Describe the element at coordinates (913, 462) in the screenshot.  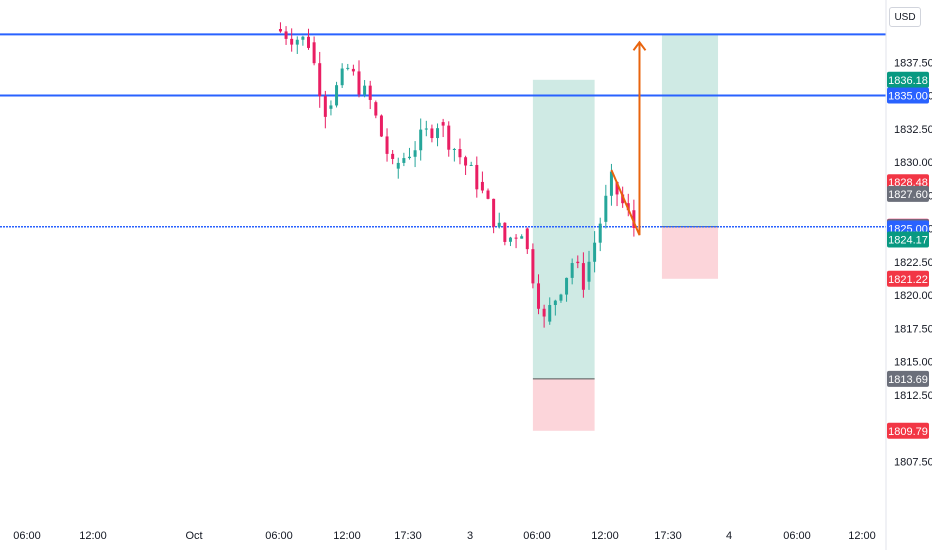
I see `price-tick-label: 1807.50` at that location.